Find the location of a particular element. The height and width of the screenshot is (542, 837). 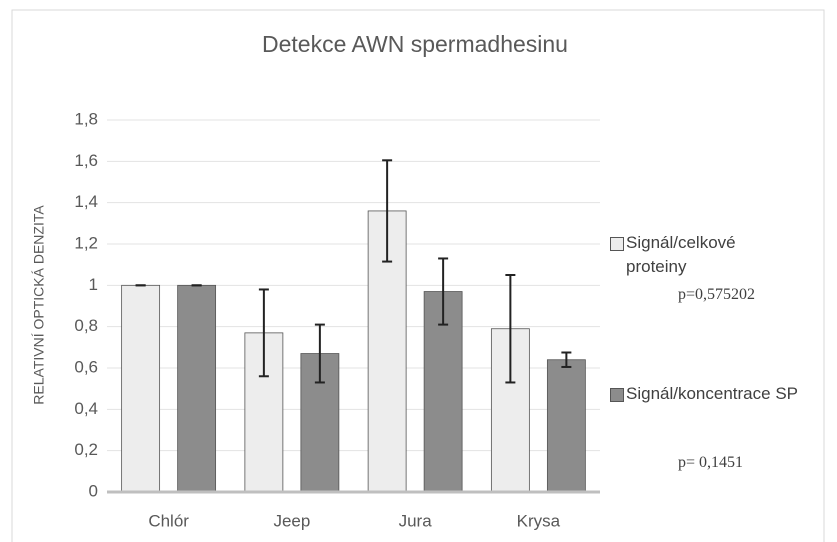

annotation: p=0,575202 is located at coordinates (717, 294).